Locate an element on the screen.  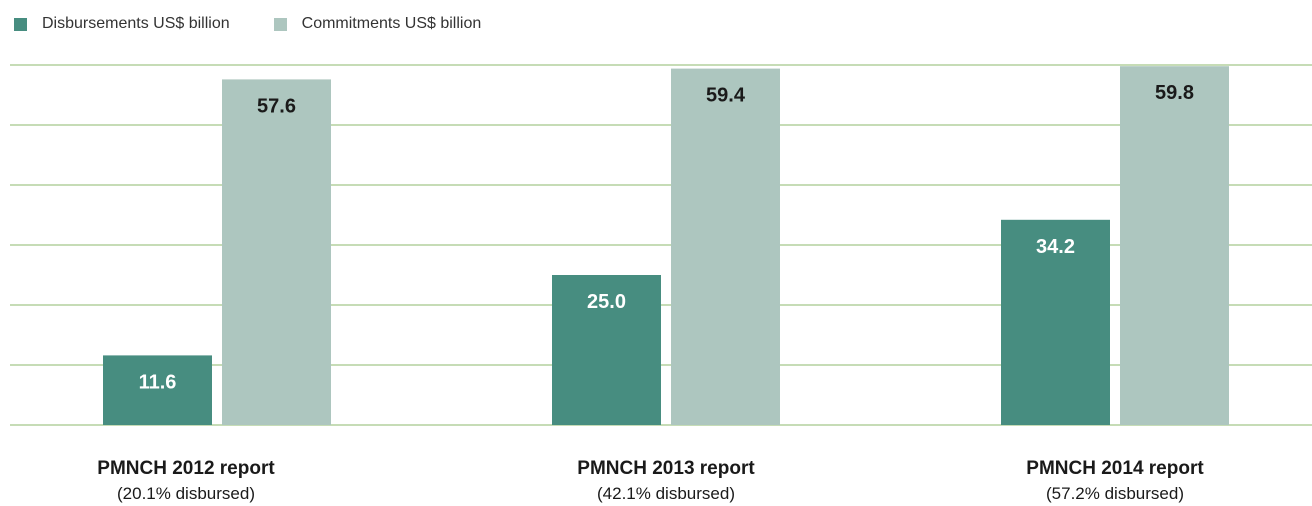
category-note-2013: (42.1% disbursed) is located at coordinates (666, 493).